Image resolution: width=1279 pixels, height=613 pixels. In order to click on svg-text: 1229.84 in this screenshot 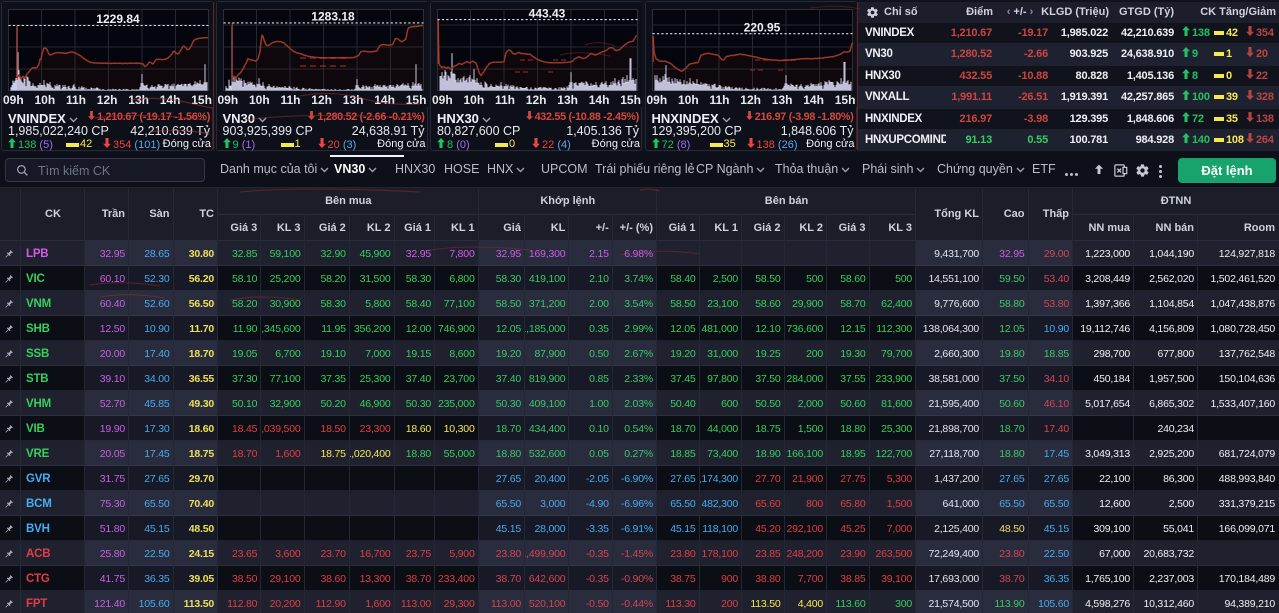, I will do `click(118, 19)`.